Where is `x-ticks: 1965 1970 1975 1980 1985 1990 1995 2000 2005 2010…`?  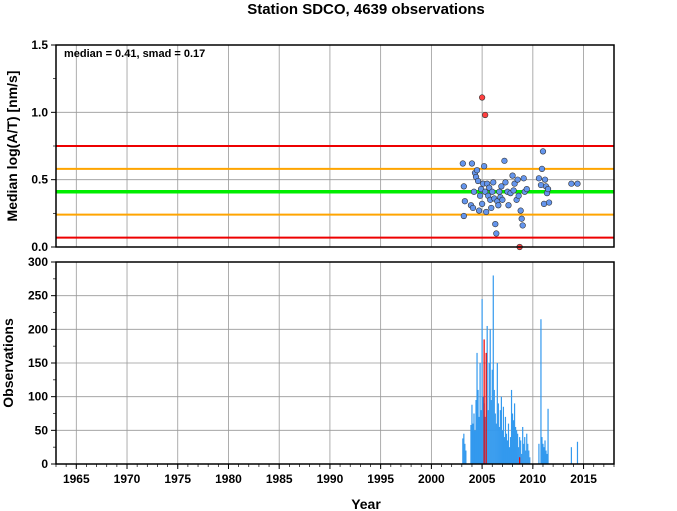
x-ticks: 1965 1970 1975 1980 1985 1990 1995 2000 2005 2010… is located at coordinates (335, 475).